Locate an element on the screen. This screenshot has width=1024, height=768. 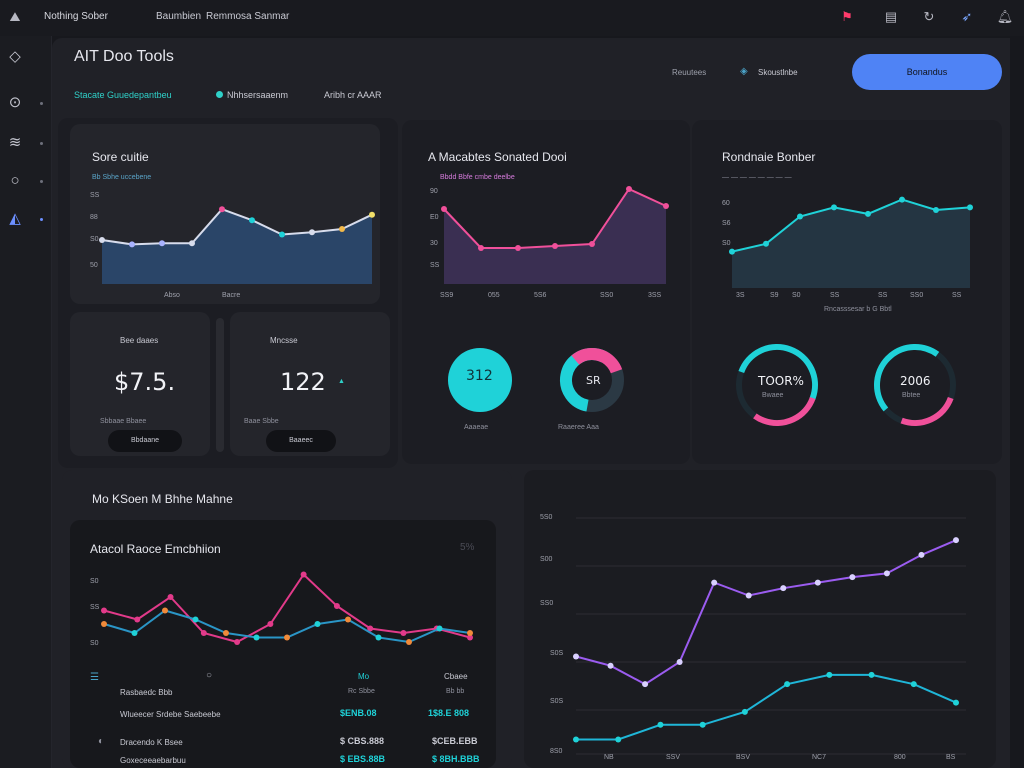
document-icon: ▤ is located at coordinates (891, 16).